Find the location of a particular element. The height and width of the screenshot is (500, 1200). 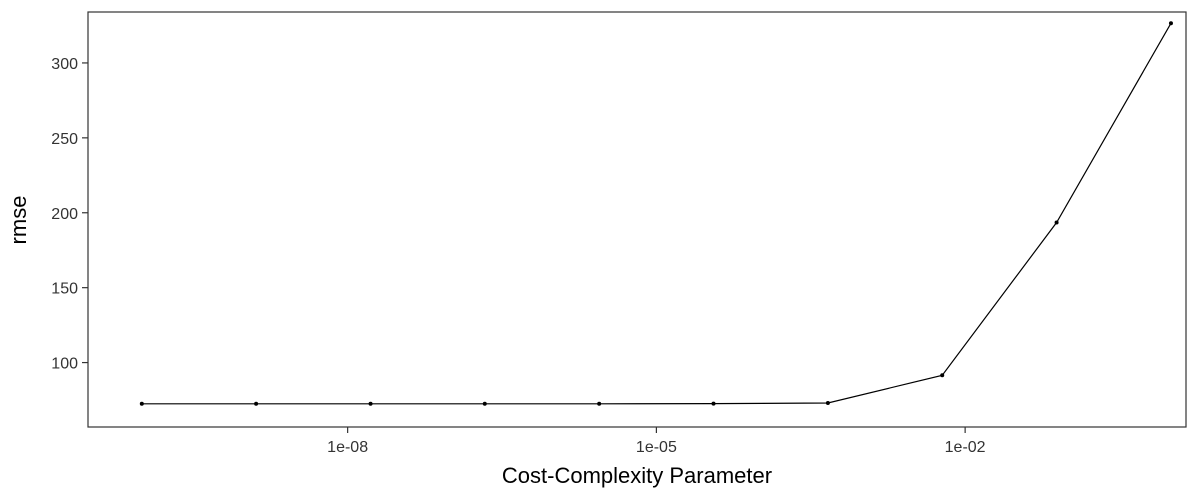

y-tick-label: 150 is located at coordinates (64, 289).